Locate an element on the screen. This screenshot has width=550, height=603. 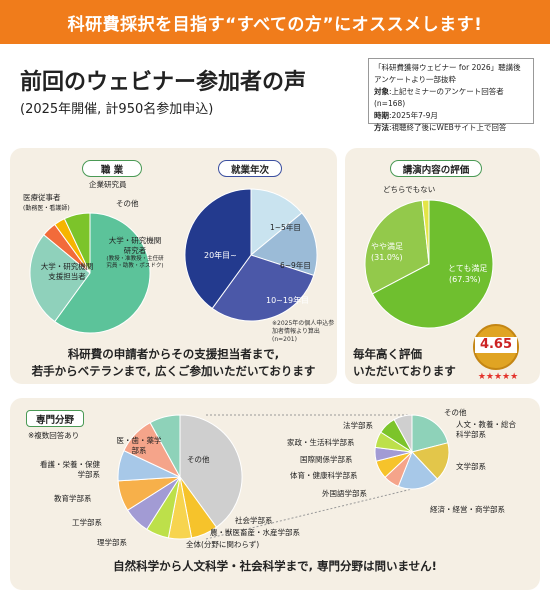
evaluation-pie-chart: どちらでもない やや満足 (31.0%) とても満足 (67.3%) is located at coordinates (429, 257).